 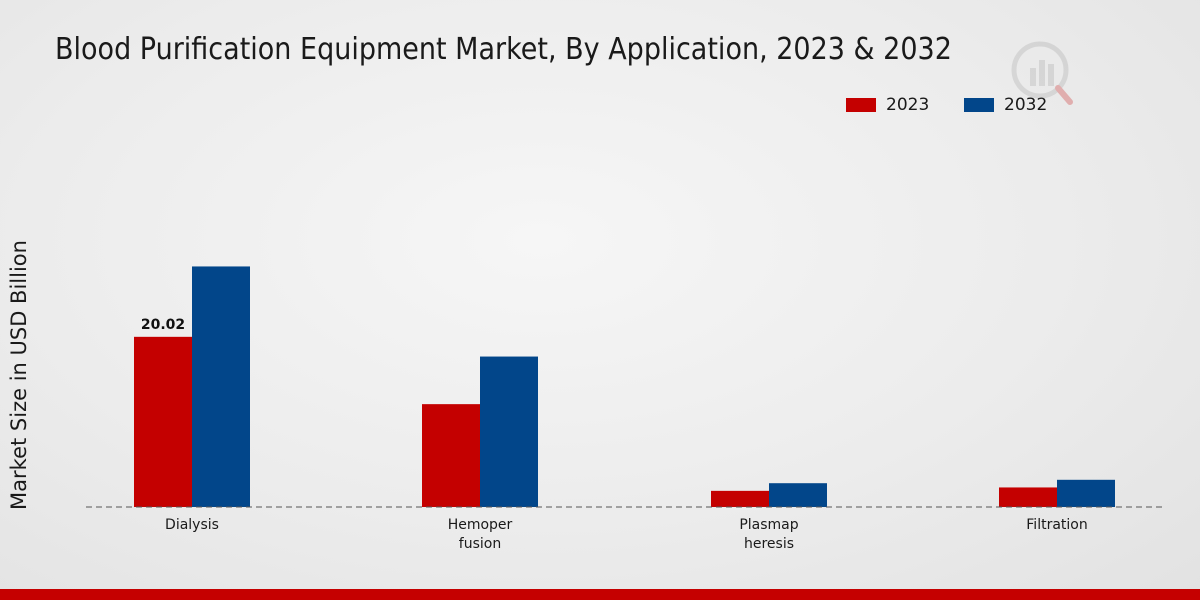 What do you see at coordinates (861, 105) in the screenshot?
I see `legend-swatch-2023` at bounding box center [861, 105].